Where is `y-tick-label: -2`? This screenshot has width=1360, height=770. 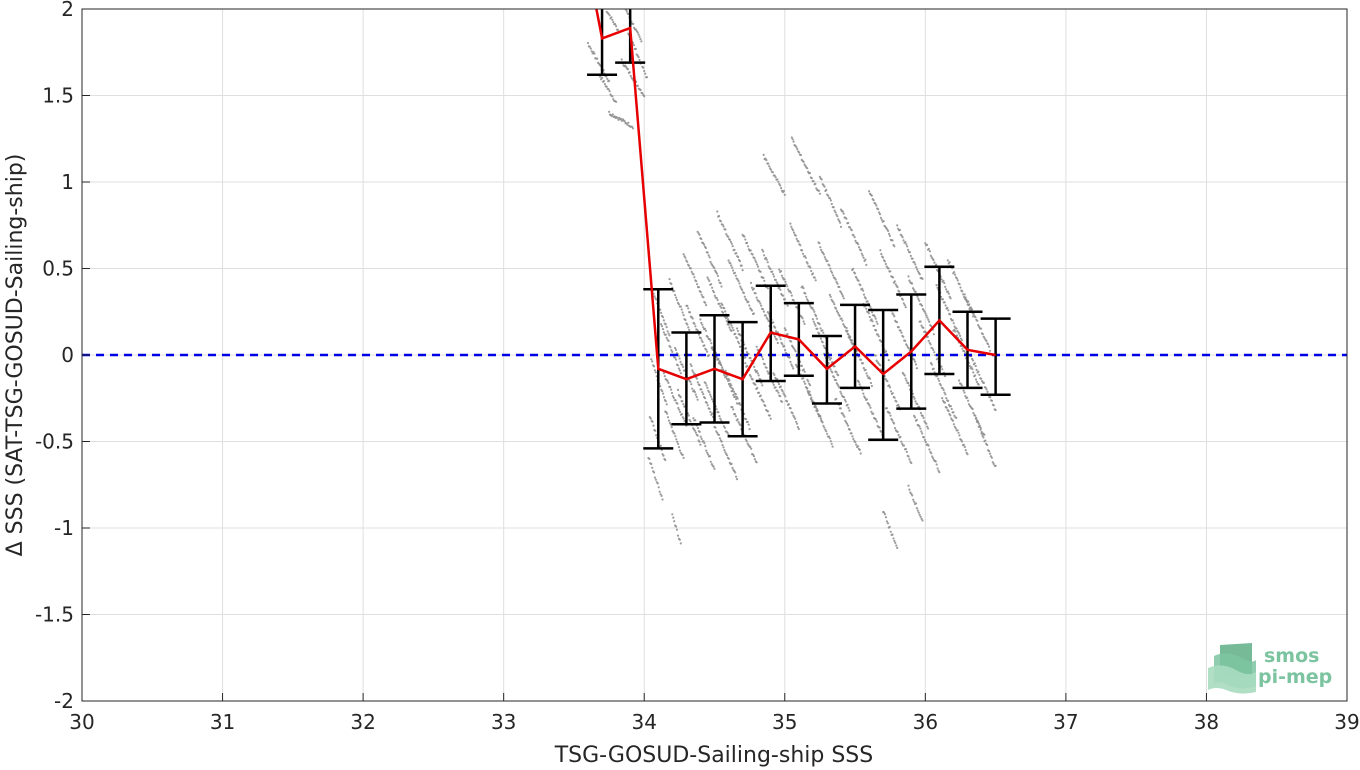 y-tick-label: -2 is located at coordinates (64, 701).